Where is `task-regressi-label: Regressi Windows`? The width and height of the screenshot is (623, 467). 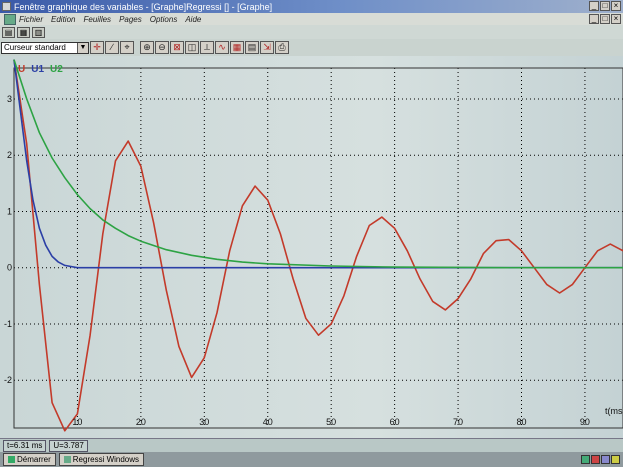
task-regressi-label: Regressi Windows is located at coordinates (106, 459).